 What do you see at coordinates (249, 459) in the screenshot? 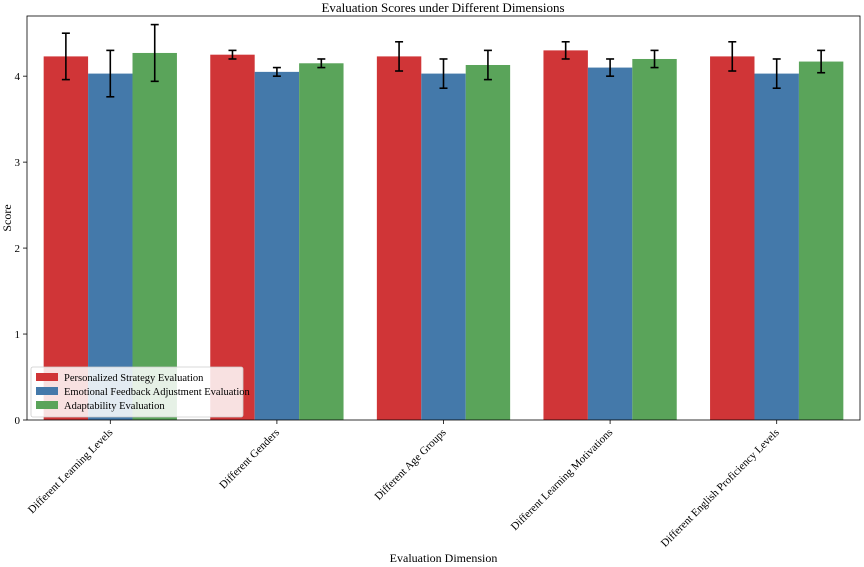
I see `x-tick-label-1: Different Genders` at bounding box center [249, 459].